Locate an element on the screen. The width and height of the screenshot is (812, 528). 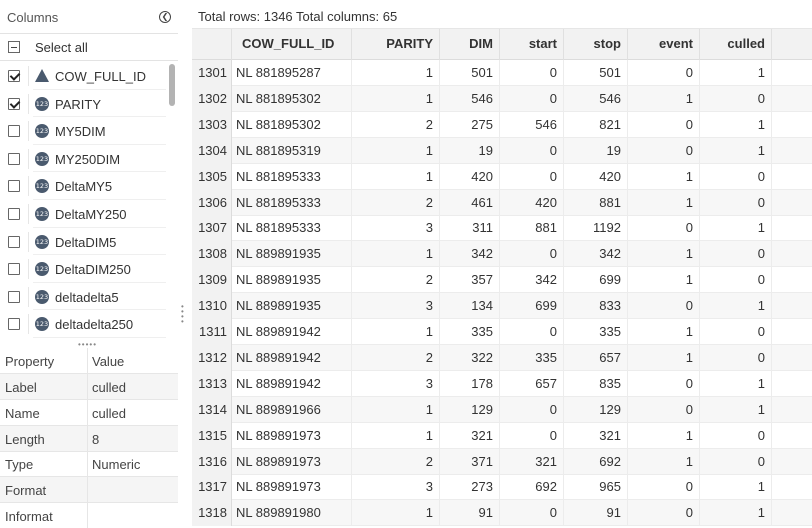
column-item: 123 DeltaMY250 is located at coordinates (83, 214).